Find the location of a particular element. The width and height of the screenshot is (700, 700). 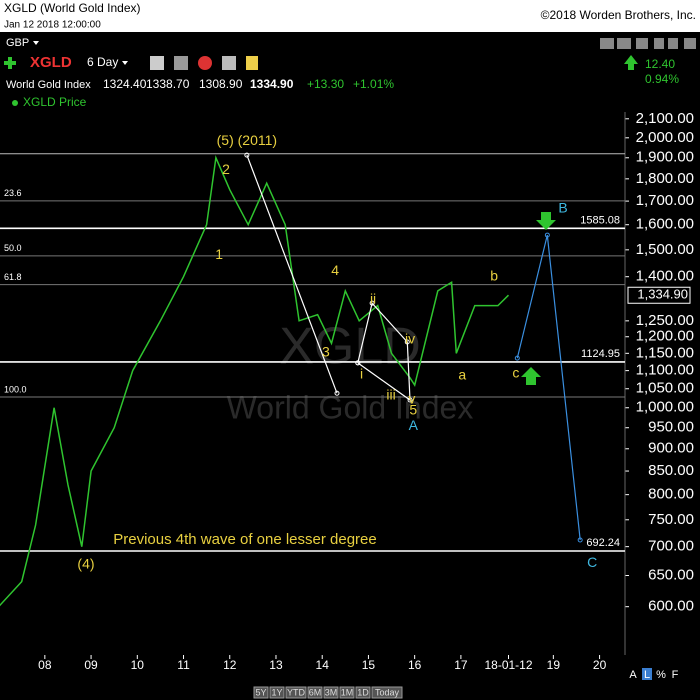

open: 1324.40 is located at coordinates (125, 84).